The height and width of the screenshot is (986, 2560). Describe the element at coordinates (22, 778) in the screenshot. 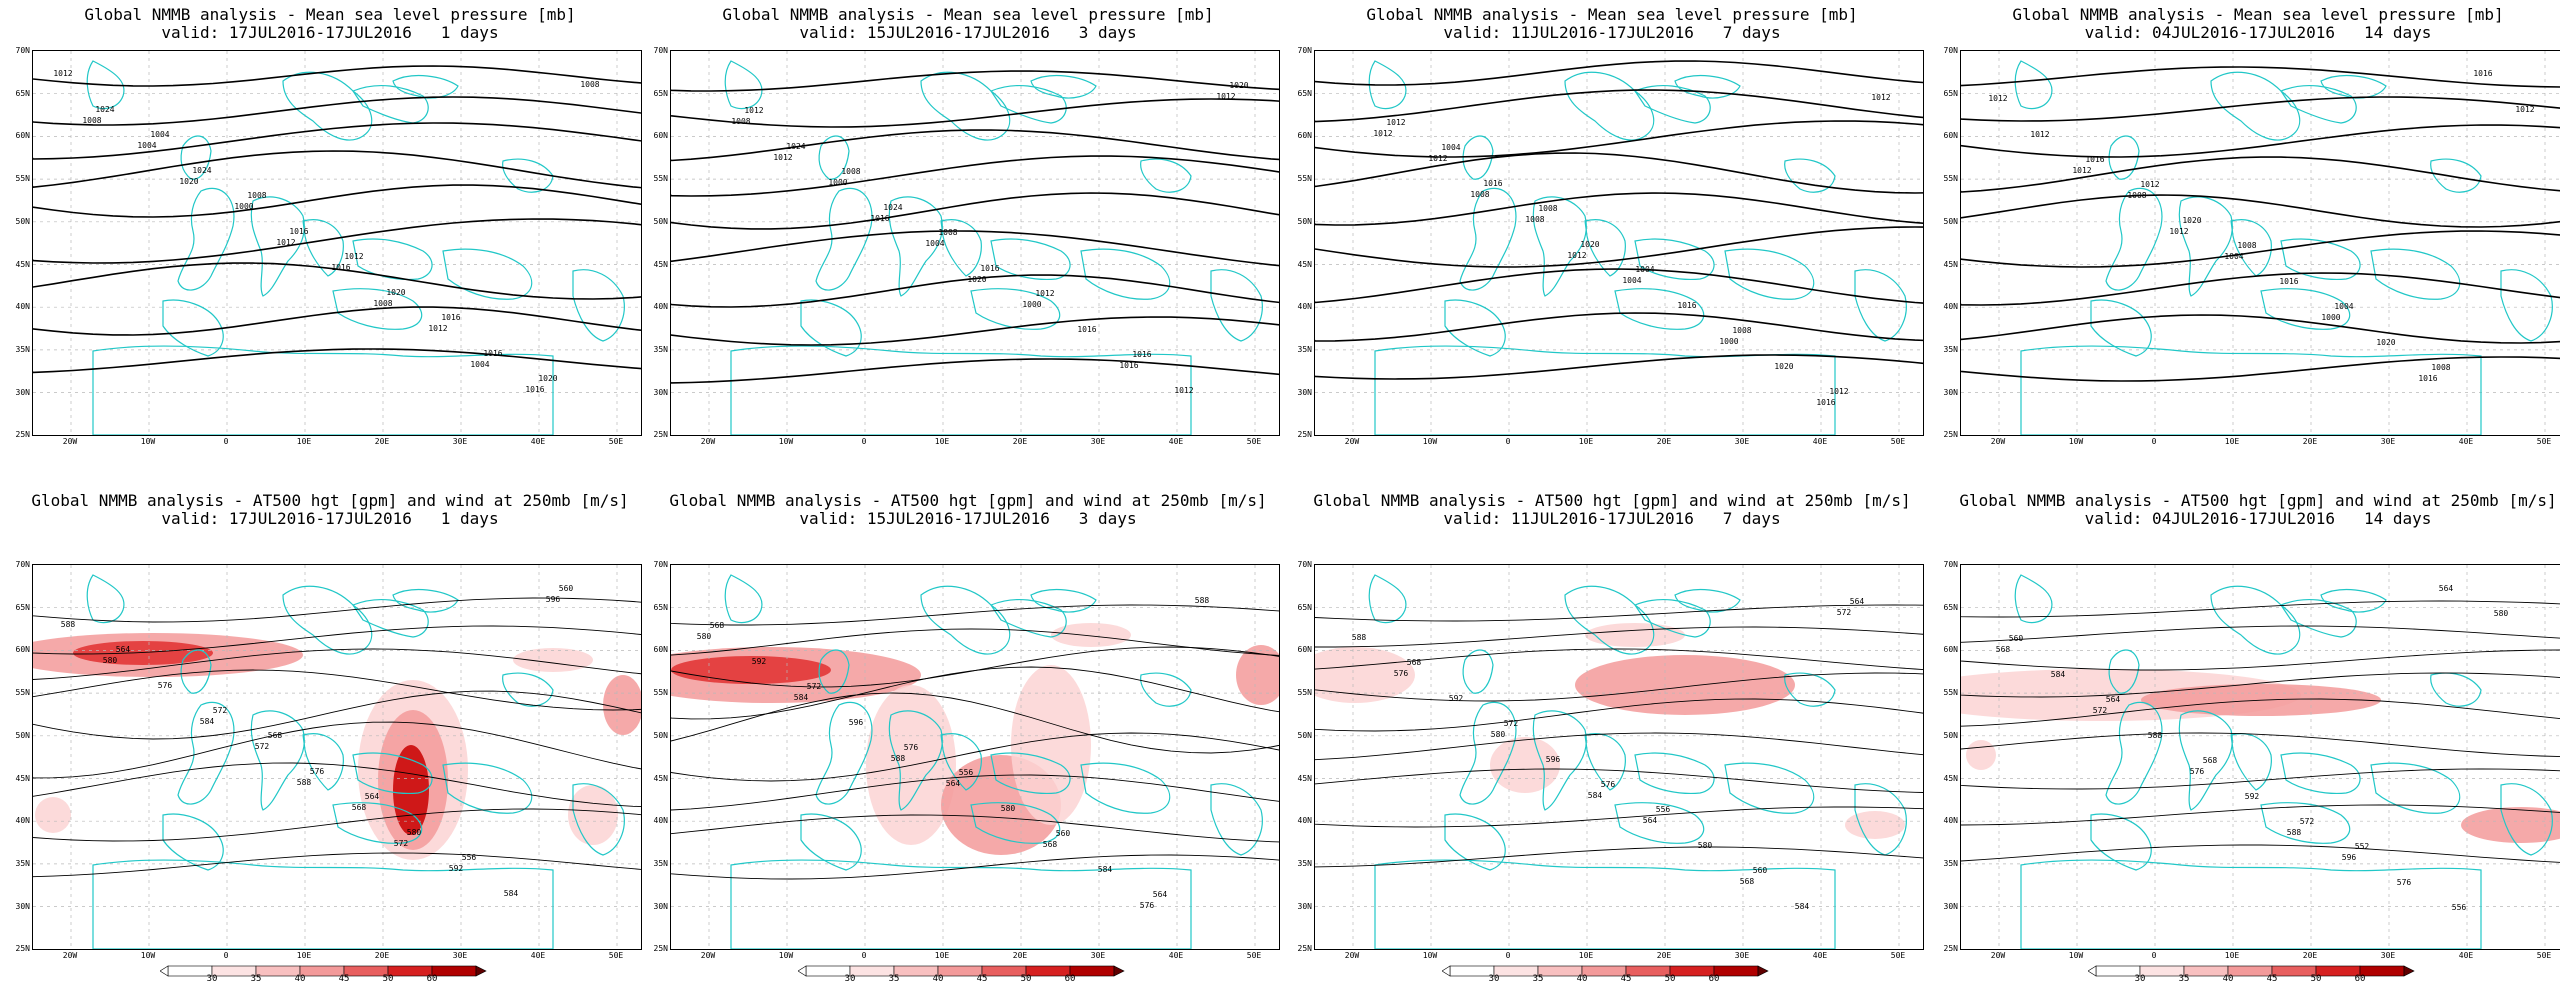

I see `latitude-tick-label: 45N` at that location.